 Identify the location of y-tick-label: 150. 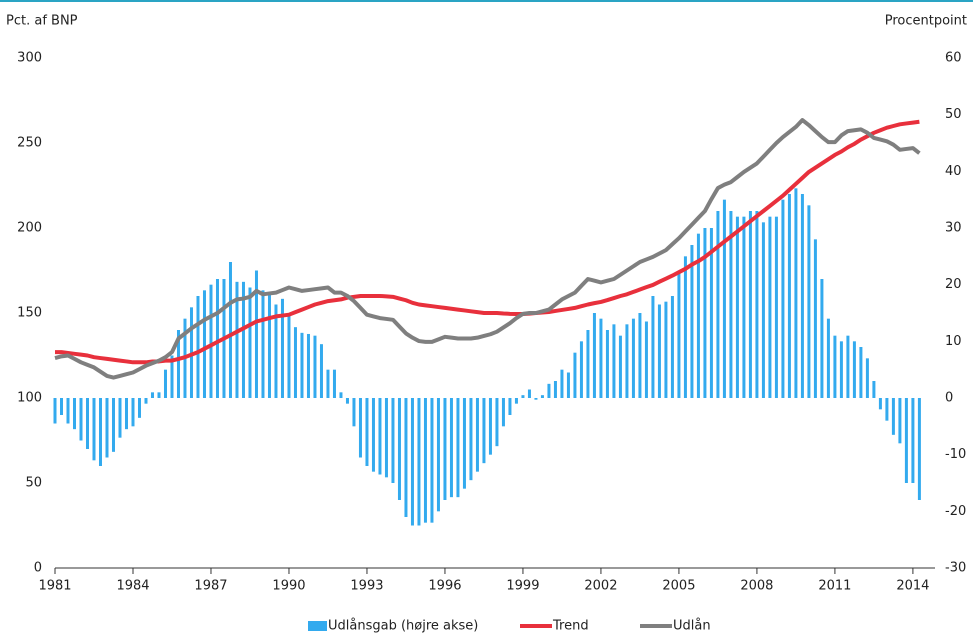
(29, 313).